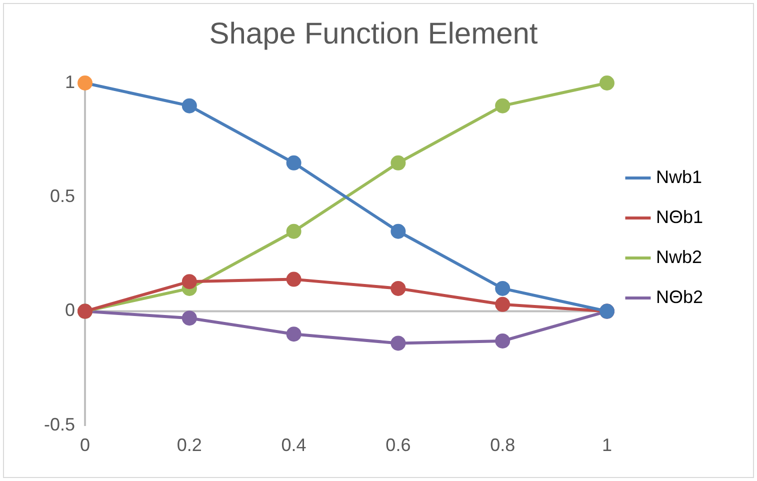 This screenshot has width=757, height=481. I want to click on x-tick-label: 0.2, so click(189, 445).